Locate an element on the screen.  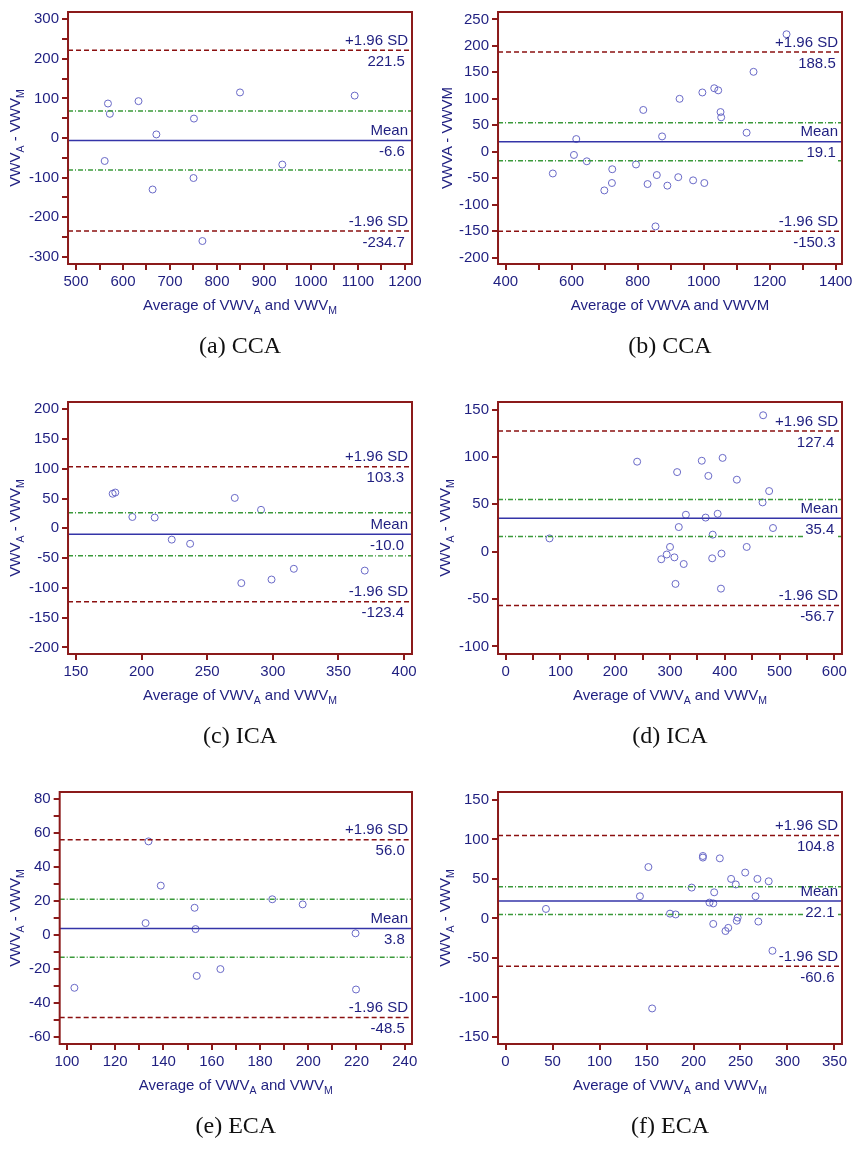
annotation: 35.4 is located at coordinates (820, 528).